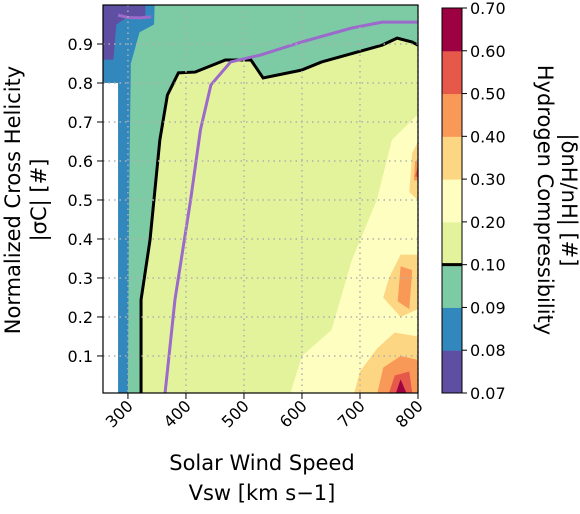  Describe the element at coordinates (80, 356) in the screenshot. I see `y-tick-label: 0.1` at that location.